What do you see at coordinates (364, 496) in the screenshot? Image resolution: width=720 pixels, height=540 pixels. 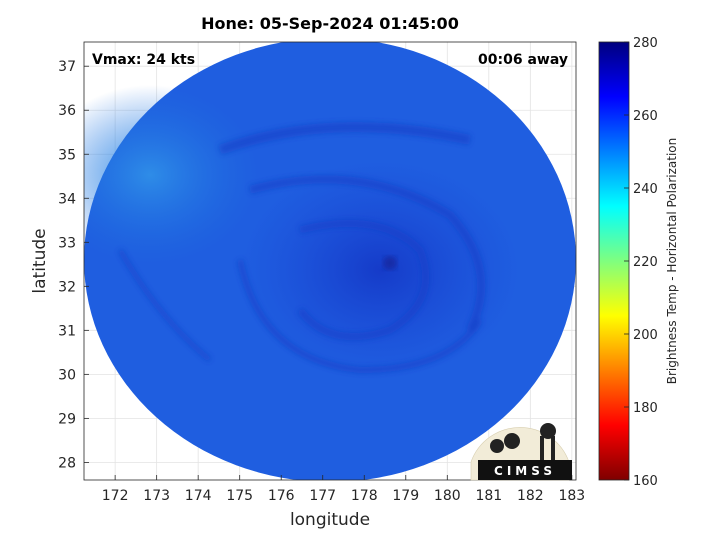 I see `x-tick-label: 178` at bounding box center [364, 496].